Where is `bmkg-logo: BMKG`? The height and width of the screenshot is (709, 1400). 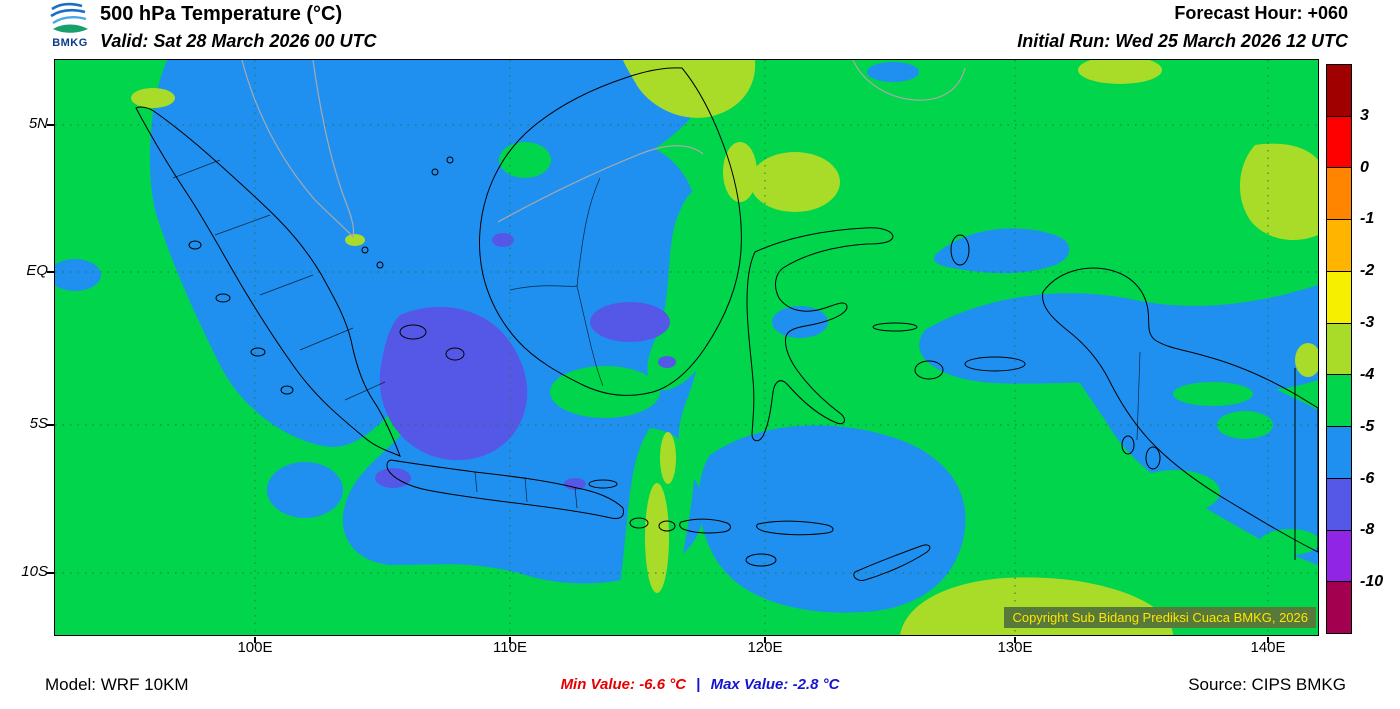
bmkg-logo: BMKG is located at coordinates (70, 25).